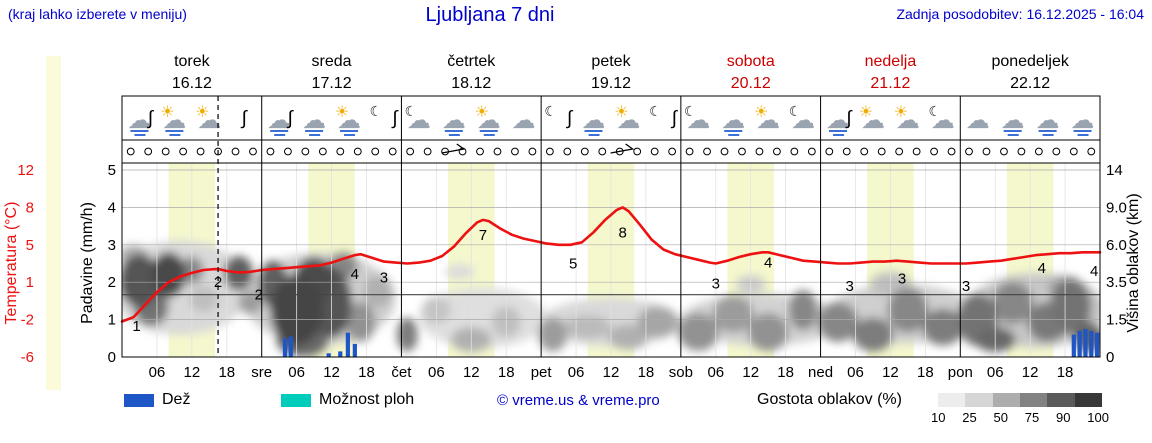 The image size is (1152, 443). What do you see at coordinates (25, 170) in the screenshot?
I see `temp-tick-label: 12` at bounding box center [25, 170].